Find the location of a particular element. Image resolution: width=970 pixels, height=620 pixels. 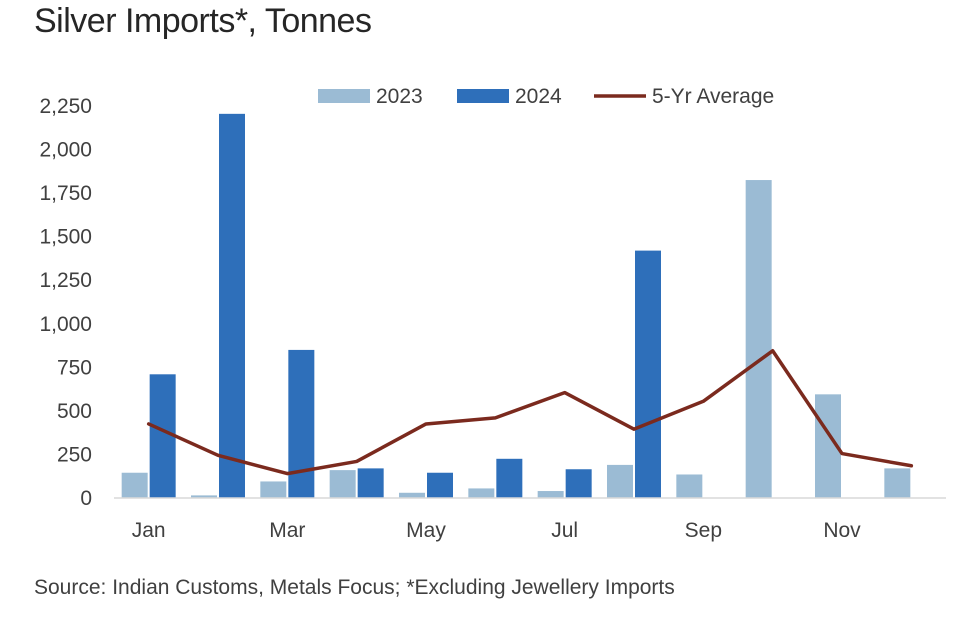

x-tick-label: Mar is located at coordinates (287, 530).